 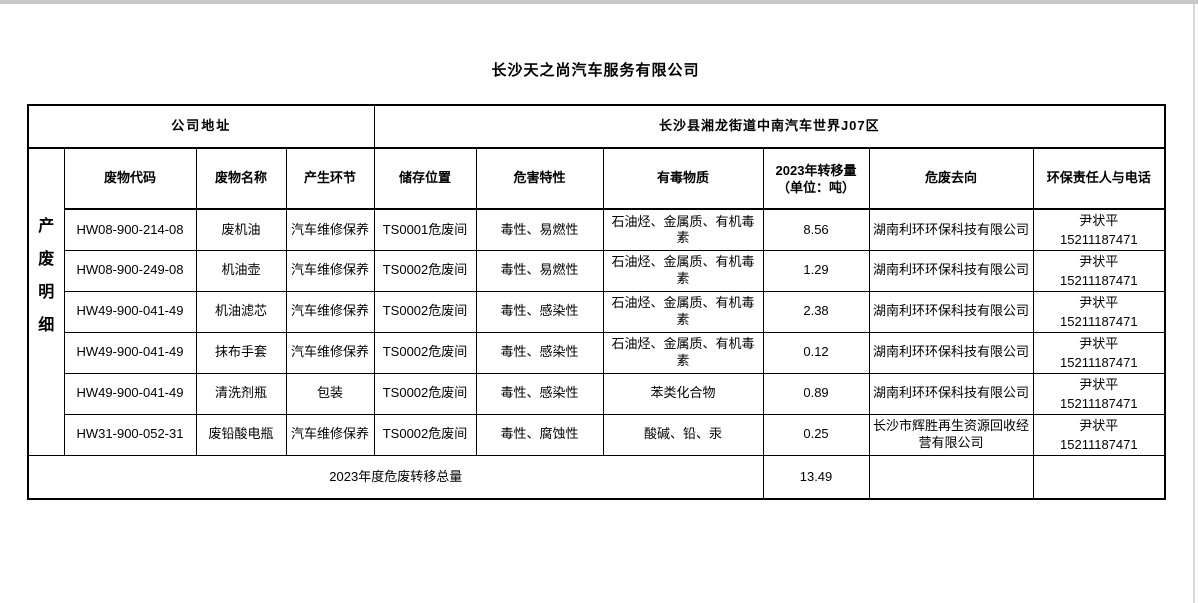 What do you see at coordinates (951, 477) in the screenshot?
I see `total-empty-destination` at bounding box center [951, 477].